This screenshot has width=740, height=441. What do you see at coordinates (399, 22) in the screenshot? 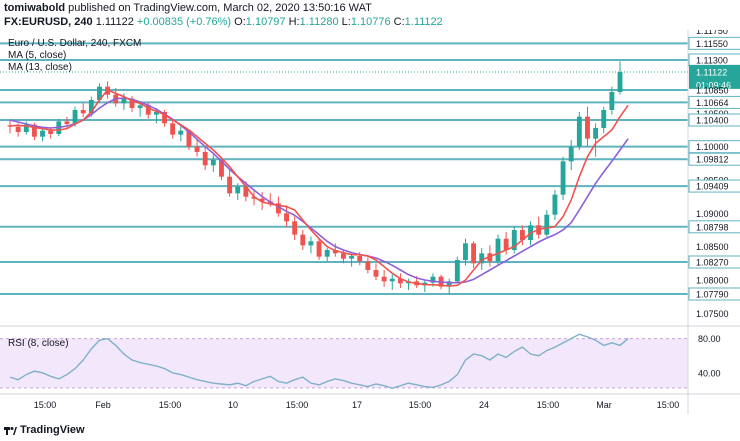
I see `close-label: C:` at bounding box center [399, 22].